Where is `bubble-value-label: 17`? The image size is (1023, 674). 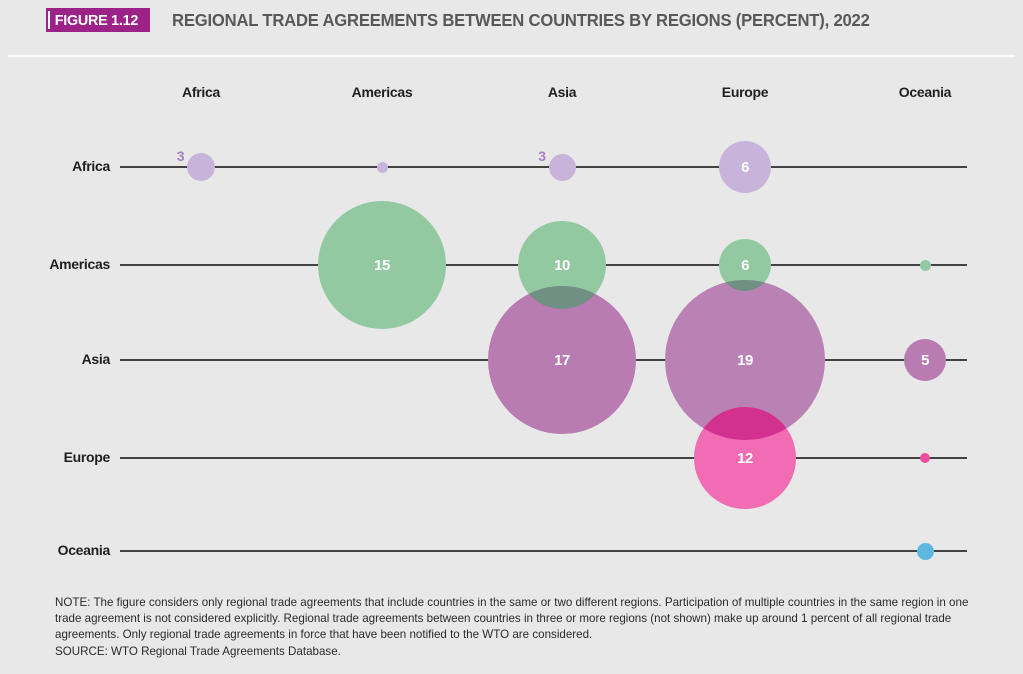 bubble-value-label: 17 is located at coordinates (562, 360).